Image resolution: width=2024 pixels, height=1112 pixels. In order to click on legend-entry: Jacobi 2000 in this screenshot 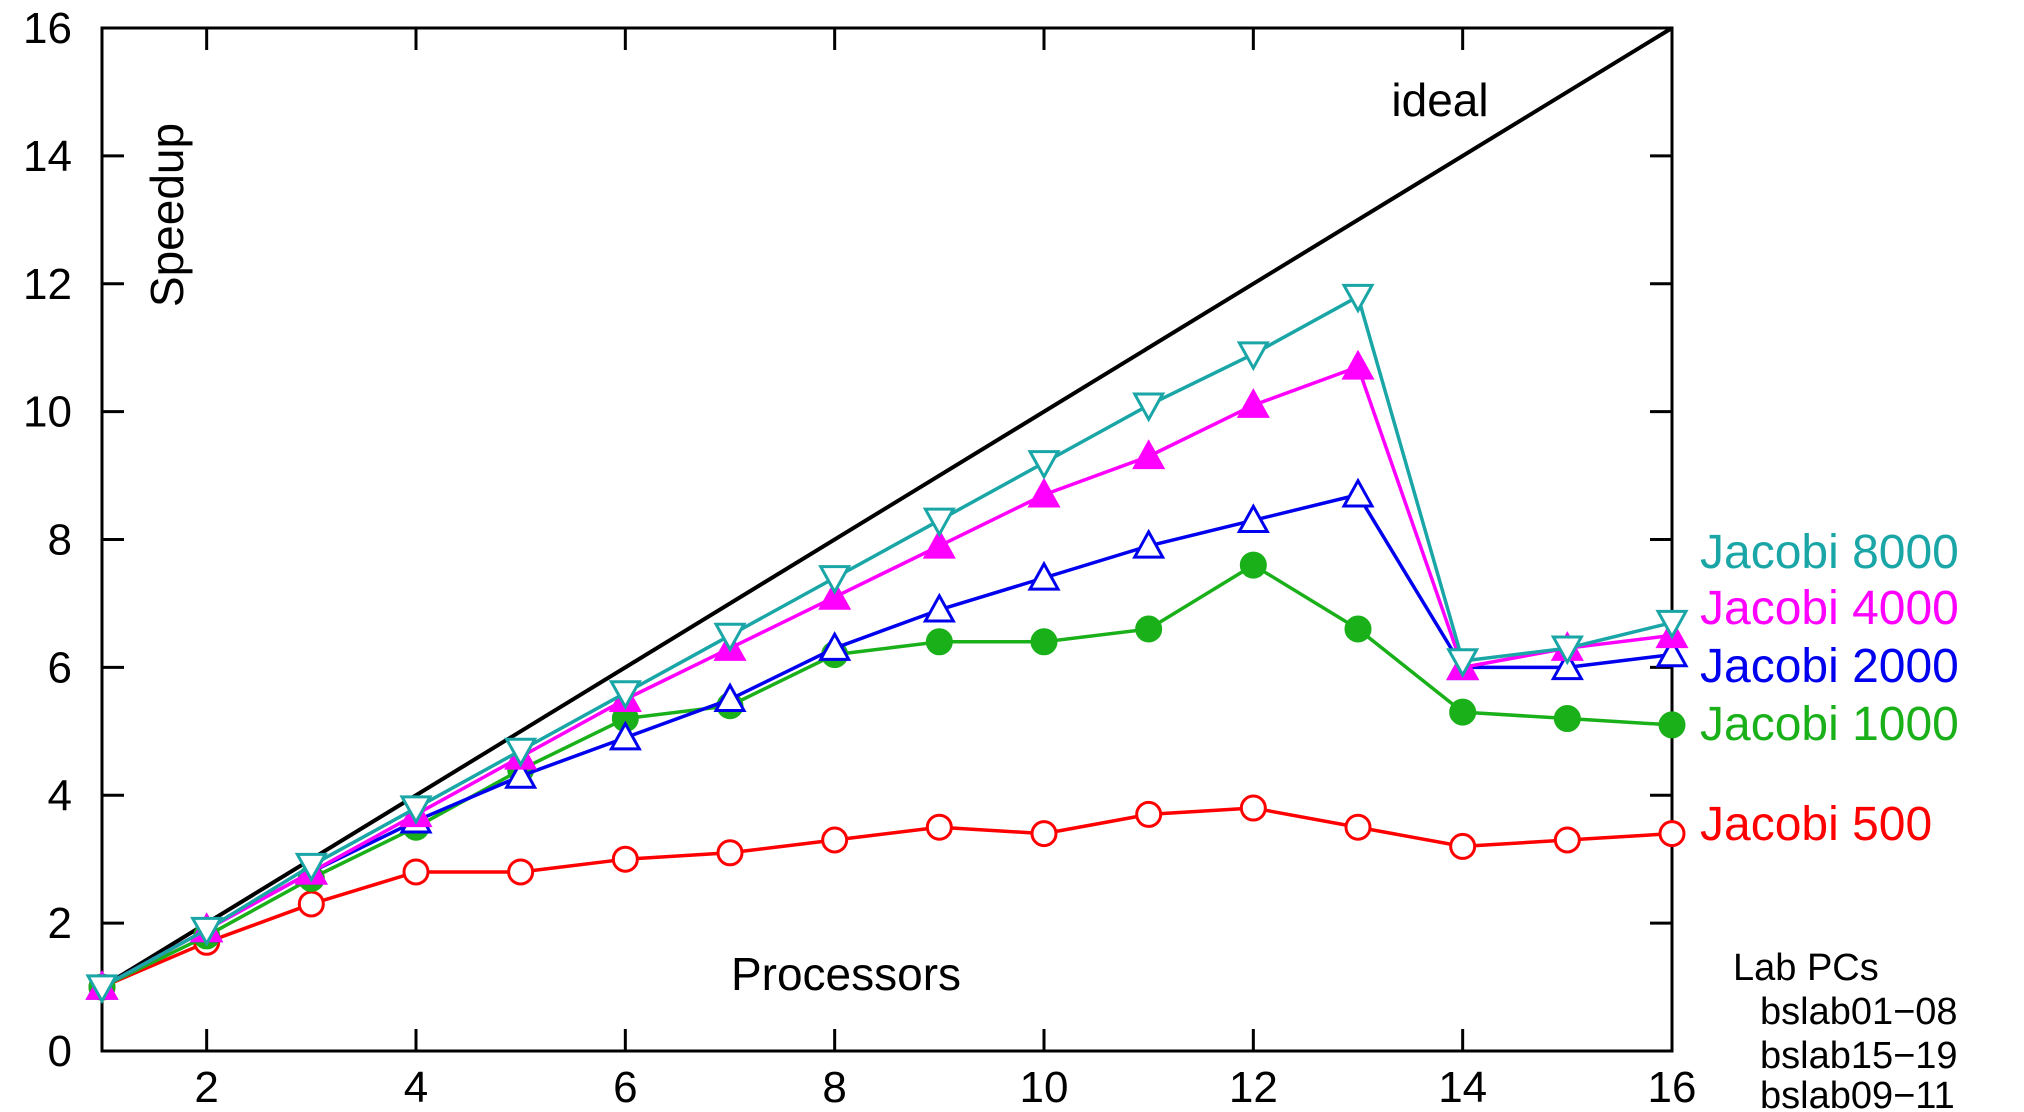, I will do `click(1829, 666)`.